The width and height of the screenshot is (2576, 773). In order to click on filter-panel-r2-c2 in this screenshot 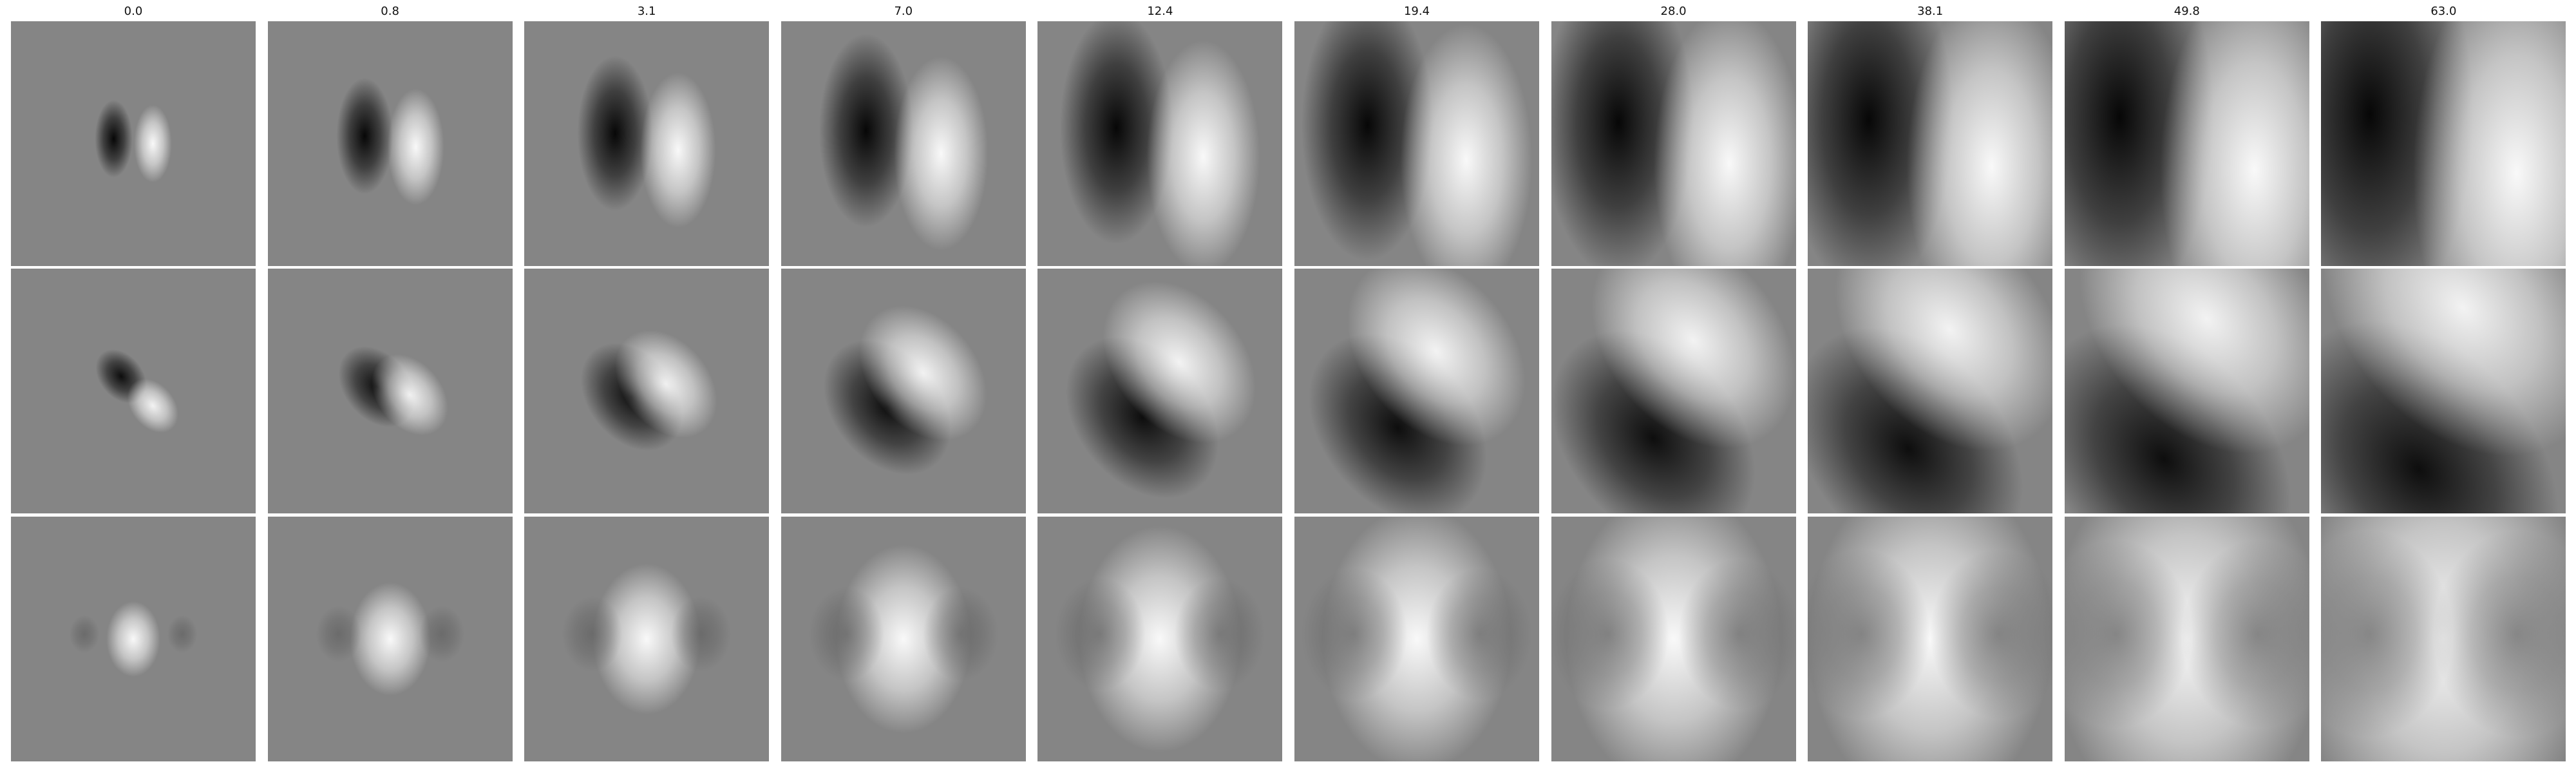, I will do `click(390, 391)`.